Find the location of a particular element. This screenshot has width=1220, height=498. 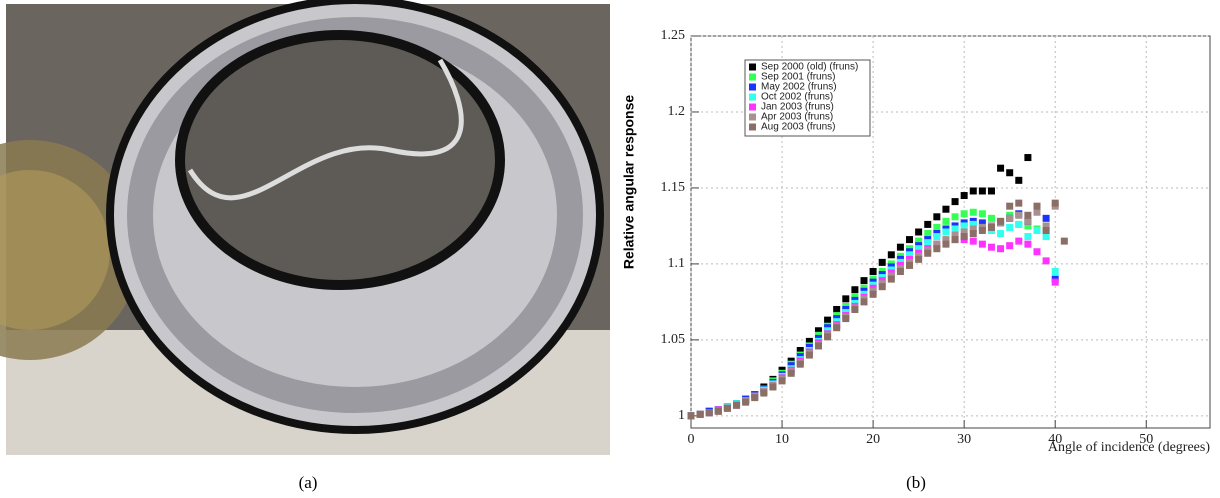

photo-caption: (a) is located at coordinates (308, 482).